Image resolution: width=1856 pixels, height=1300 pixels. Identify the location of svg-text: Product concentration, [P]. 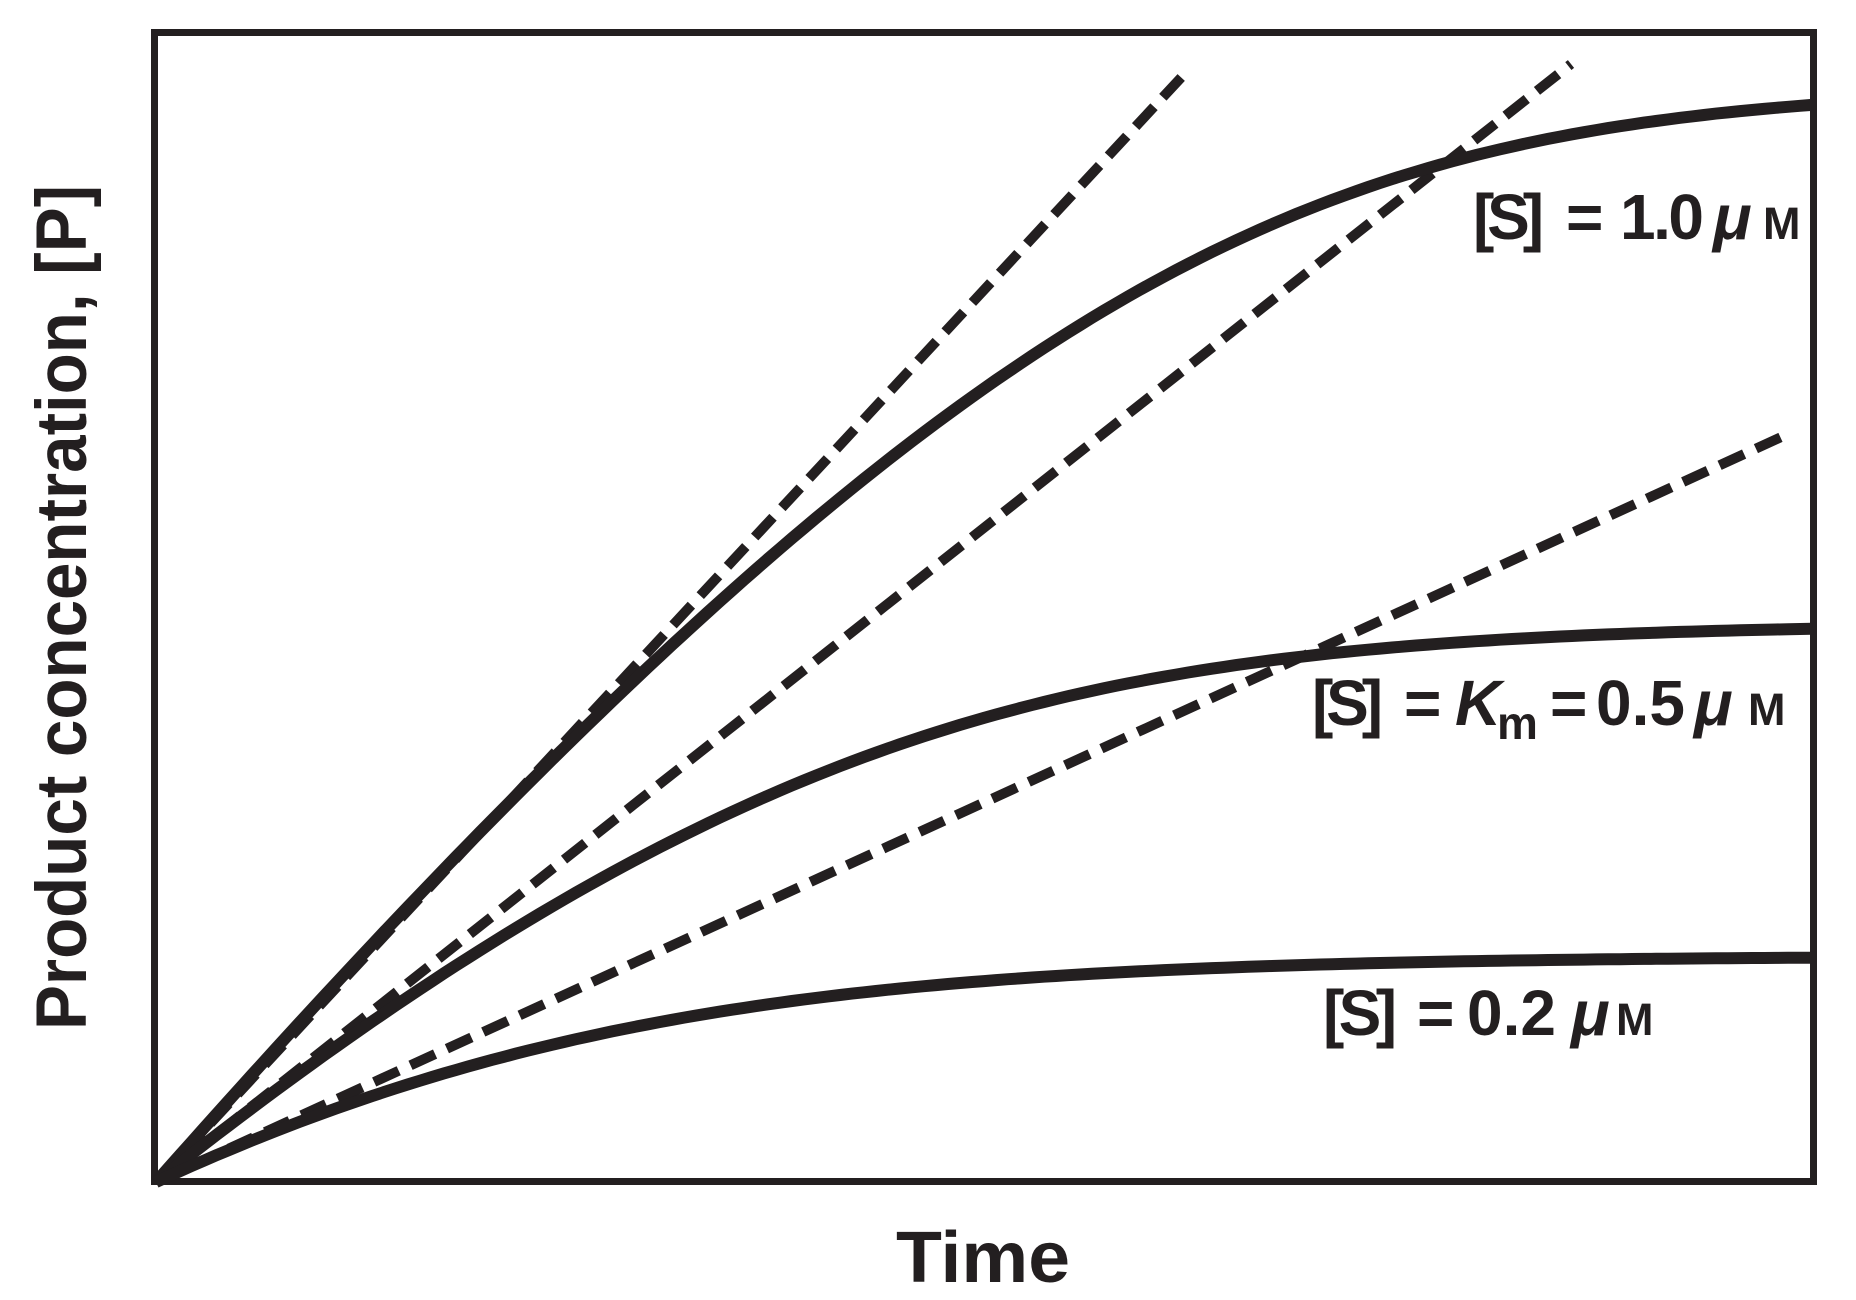
(62, 607).